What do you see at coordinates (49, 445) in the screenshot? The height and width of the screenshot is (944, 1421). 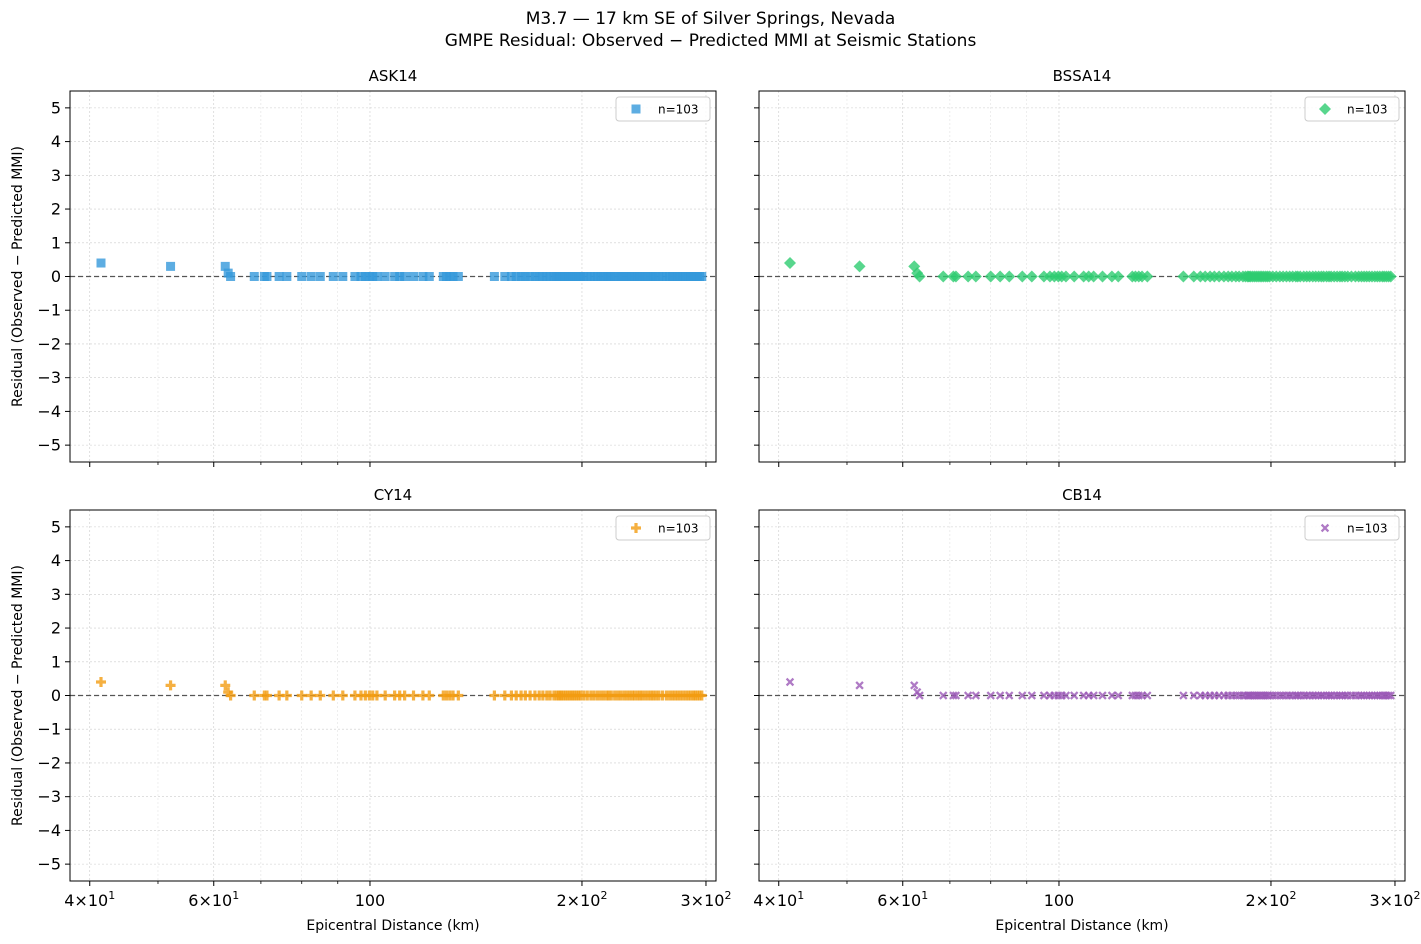 I see `y-tick-label: −5` at bounding box center [49, 445].